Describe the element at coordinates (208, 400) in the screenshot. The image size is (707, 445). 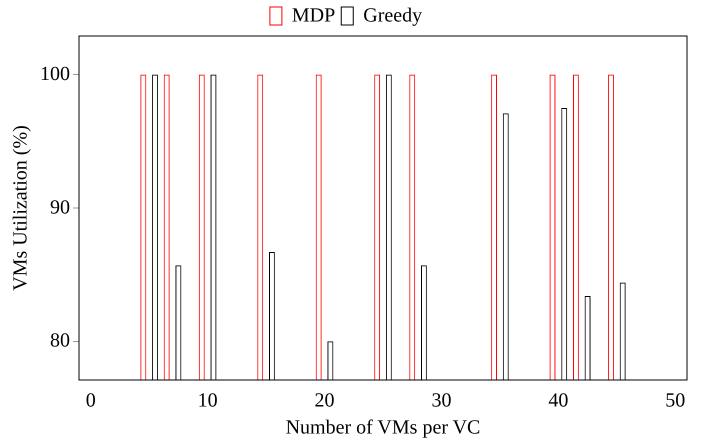
I see `x-tick-label: 10` at that location.